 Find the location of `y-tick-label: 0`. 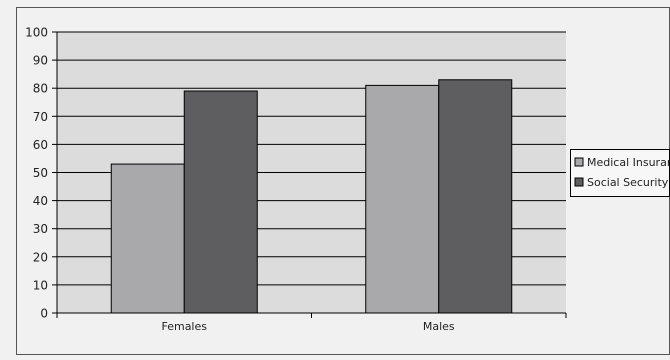

y-tick-label: 0 is located at coordinates (44, 314).